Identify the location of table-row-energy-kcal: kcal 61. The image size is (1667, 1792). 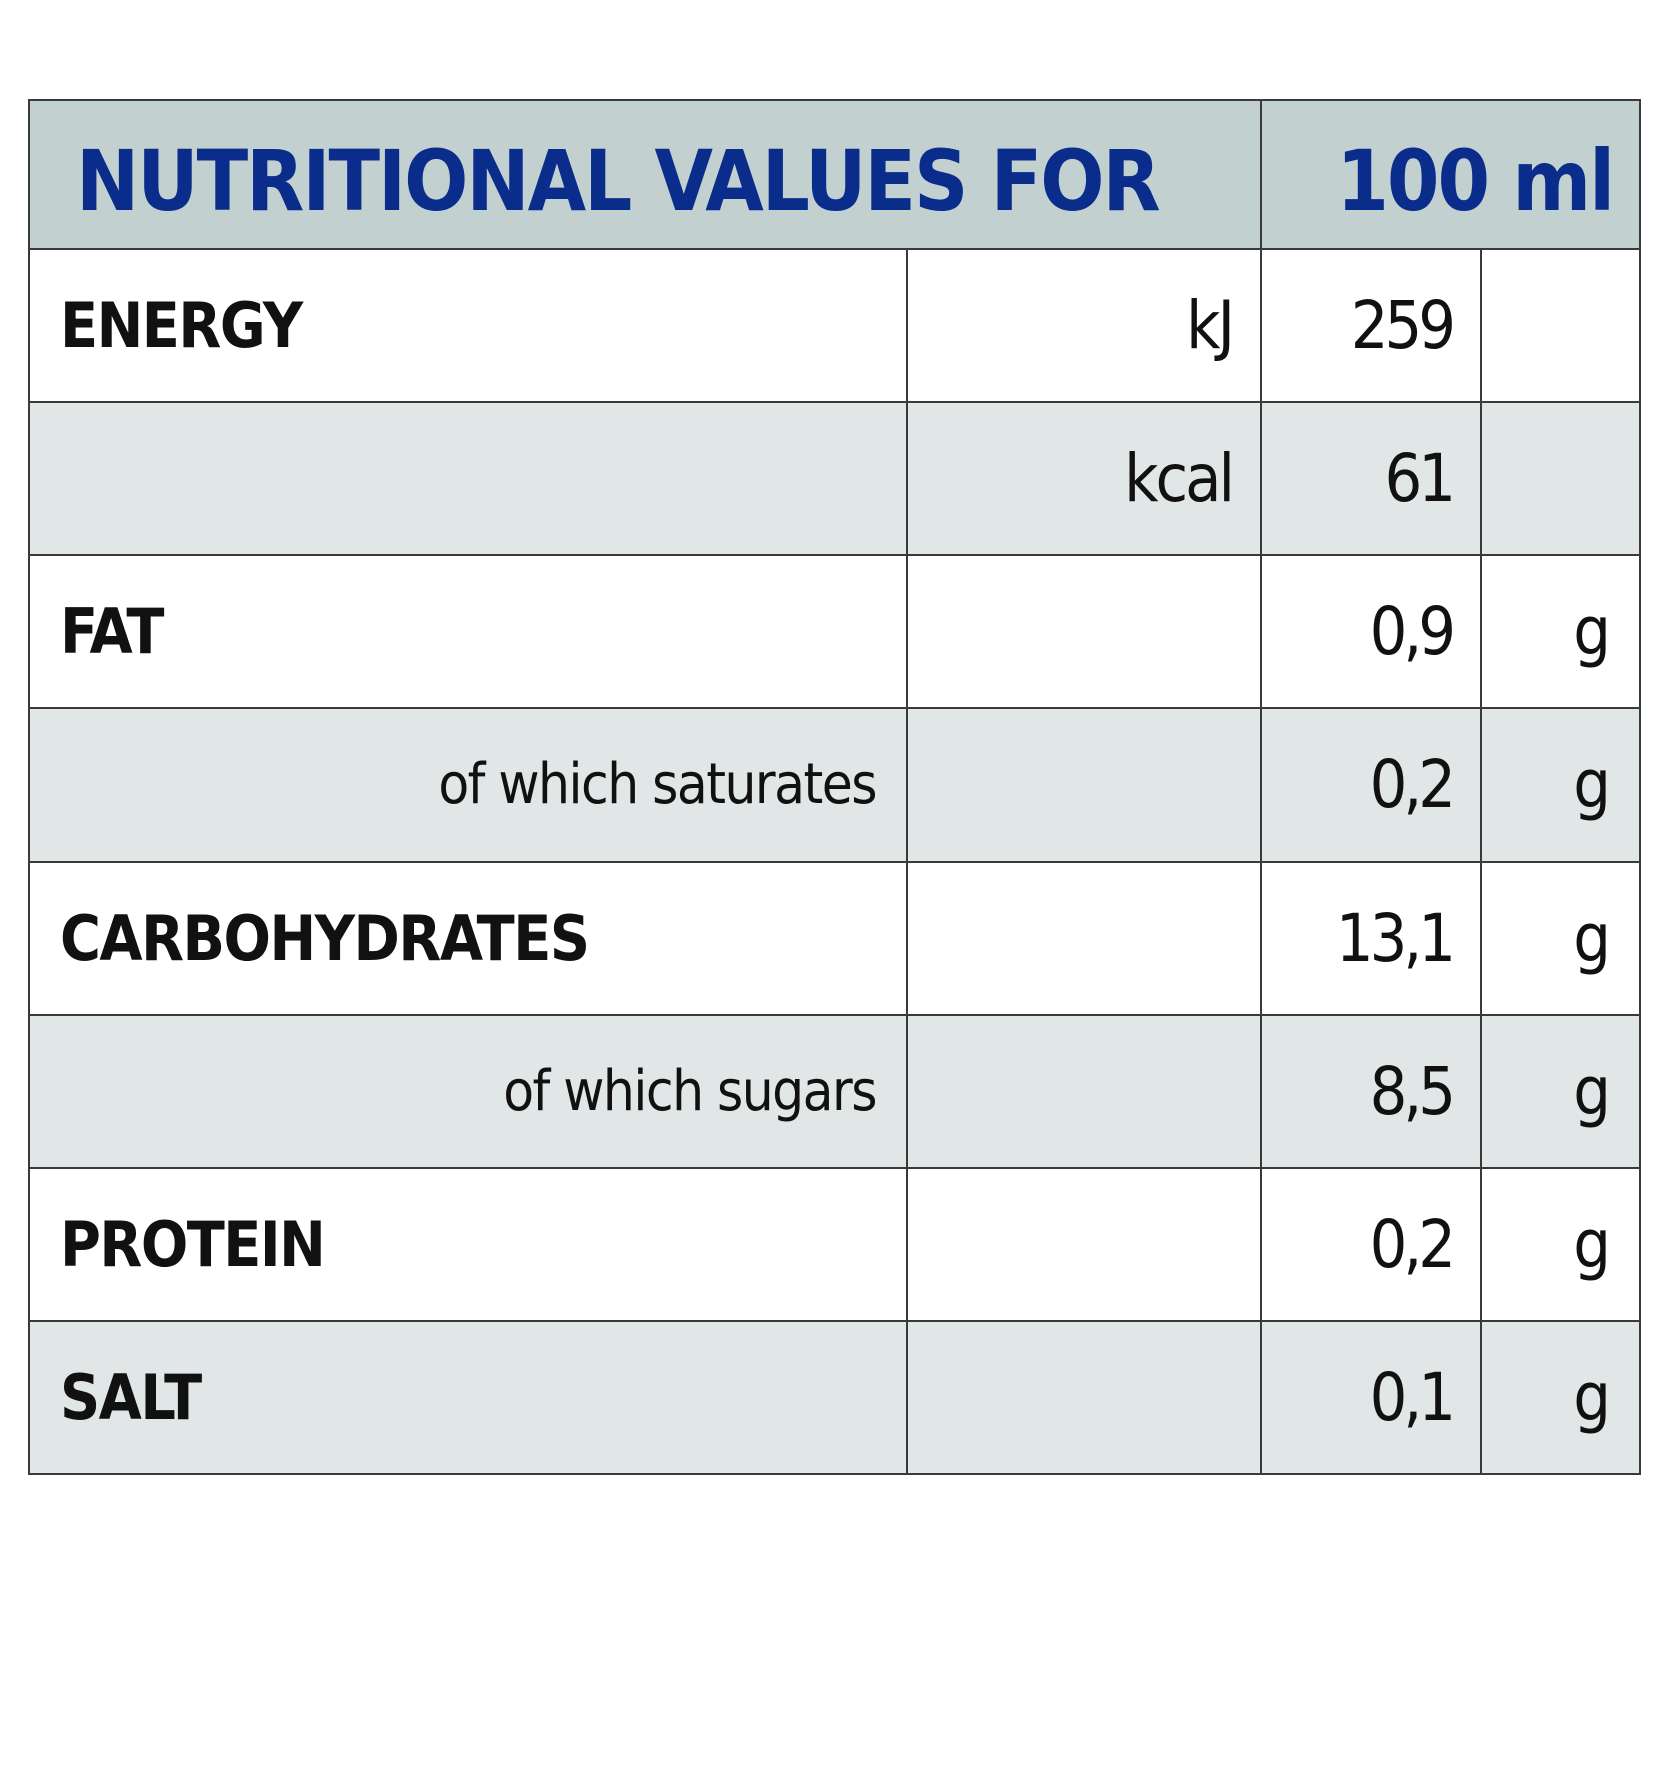
(835, 479).